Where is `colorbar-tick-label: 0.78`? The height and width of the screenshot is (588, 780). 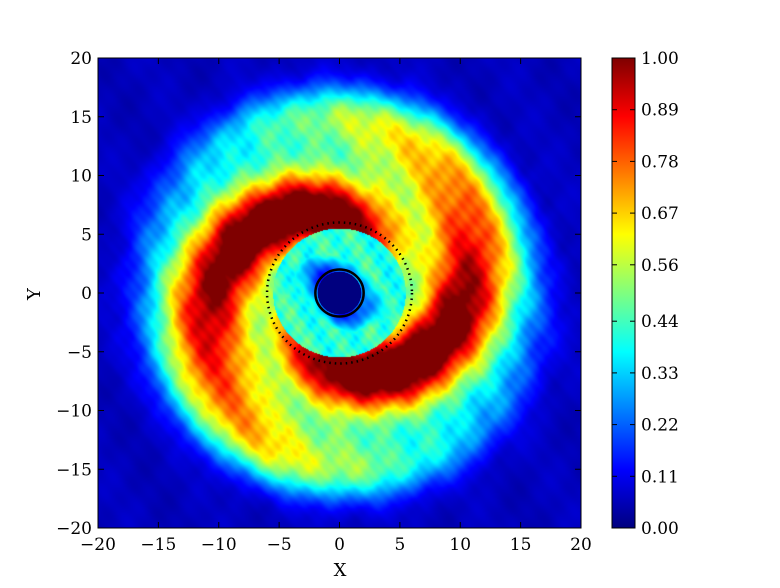
colorbar-tick-label: 0.78 is located at coordinates (660, 162).